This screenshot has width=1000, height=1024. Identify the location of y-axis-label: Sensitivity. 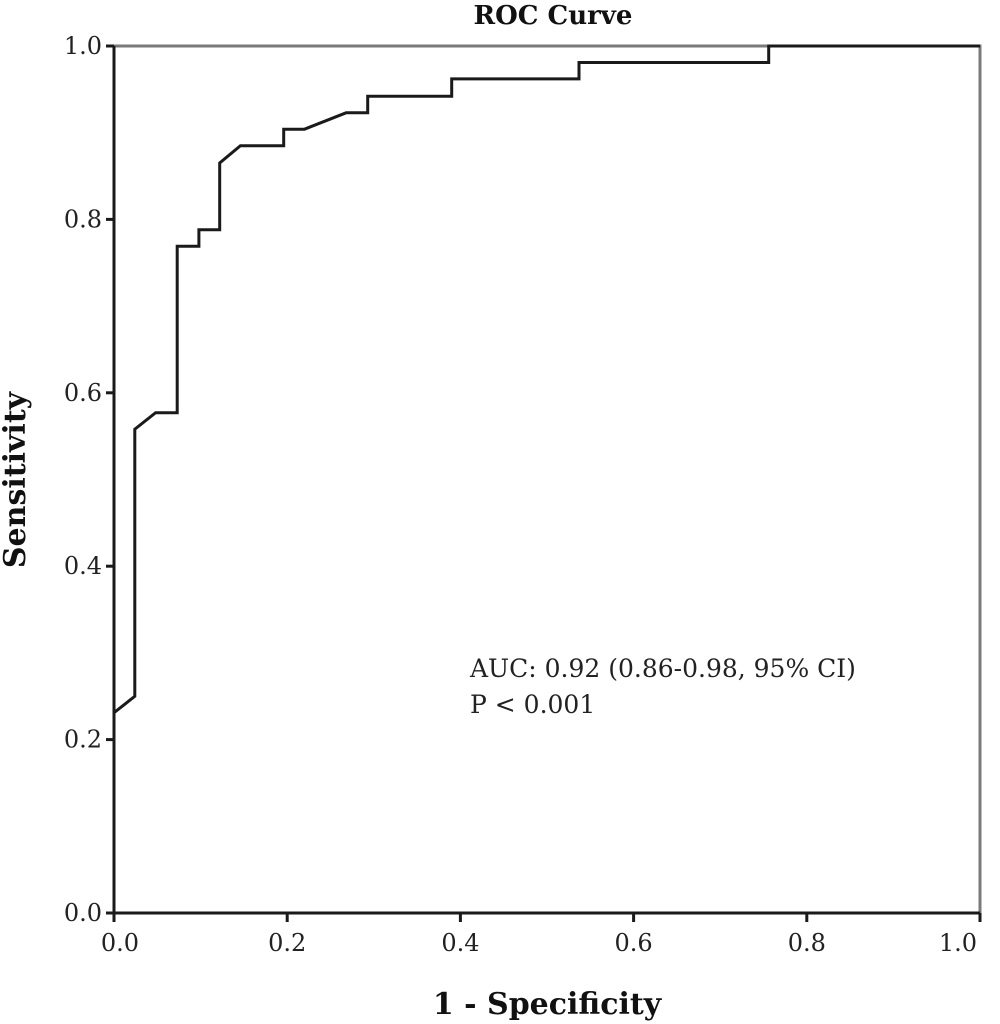
(16, 479).